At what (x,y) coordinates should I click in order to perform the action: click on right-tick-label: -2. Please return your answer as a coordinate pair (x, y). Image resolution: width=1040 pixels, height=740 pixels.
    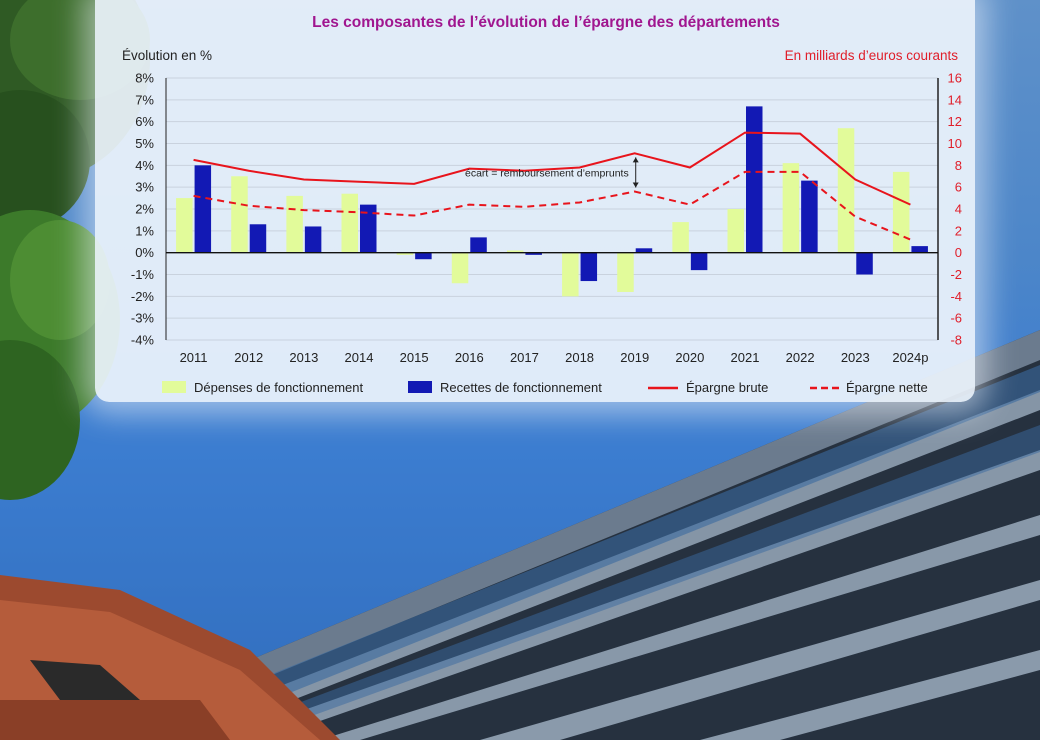
    Looking at the image, I should click on (956, 274).